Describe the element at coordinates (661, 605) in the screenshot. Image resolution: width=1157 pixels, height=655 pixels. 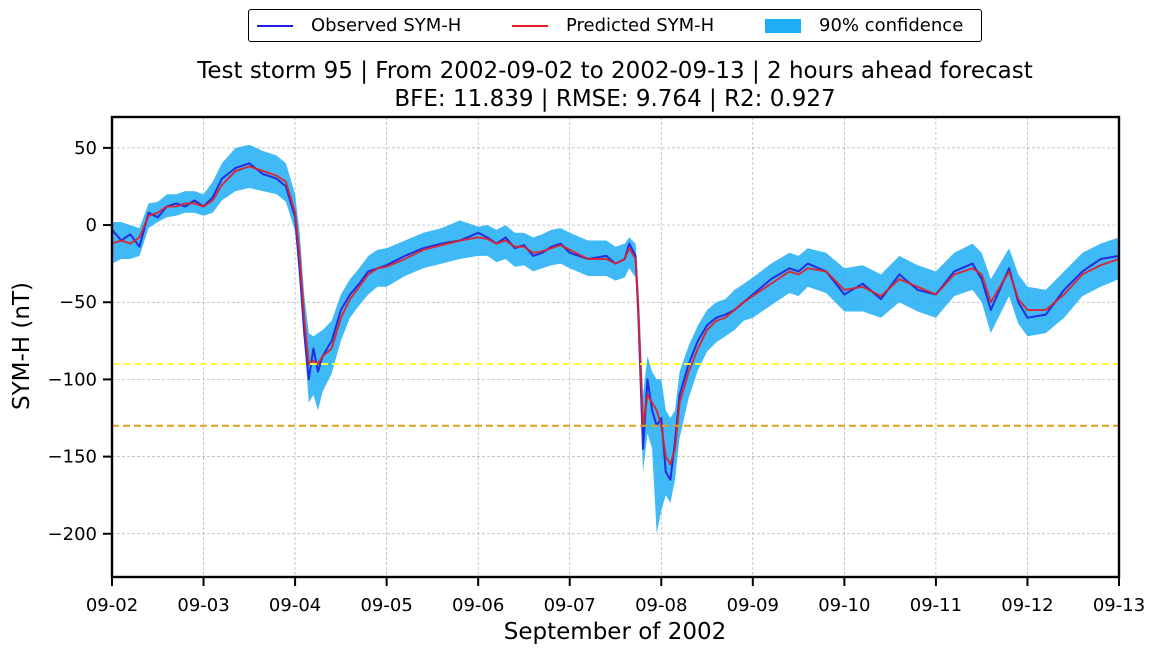
I see `x-tick-label: 09-08` at that location.